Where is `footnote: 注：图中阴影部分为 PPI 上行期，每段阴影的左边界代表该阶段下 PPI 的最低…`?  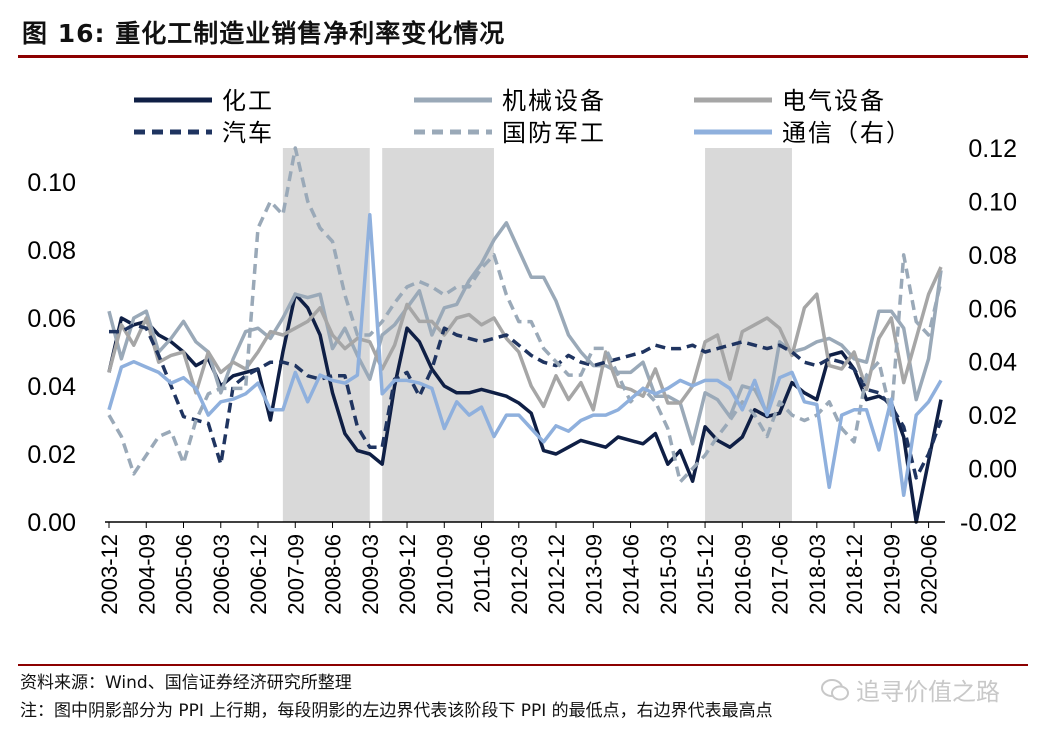
footnote: 注：图中阴影部分为 PPI 上行期，每段阴影的左边界代表该阶段下 PPI 的最低… is located at coordinates (396, 711).